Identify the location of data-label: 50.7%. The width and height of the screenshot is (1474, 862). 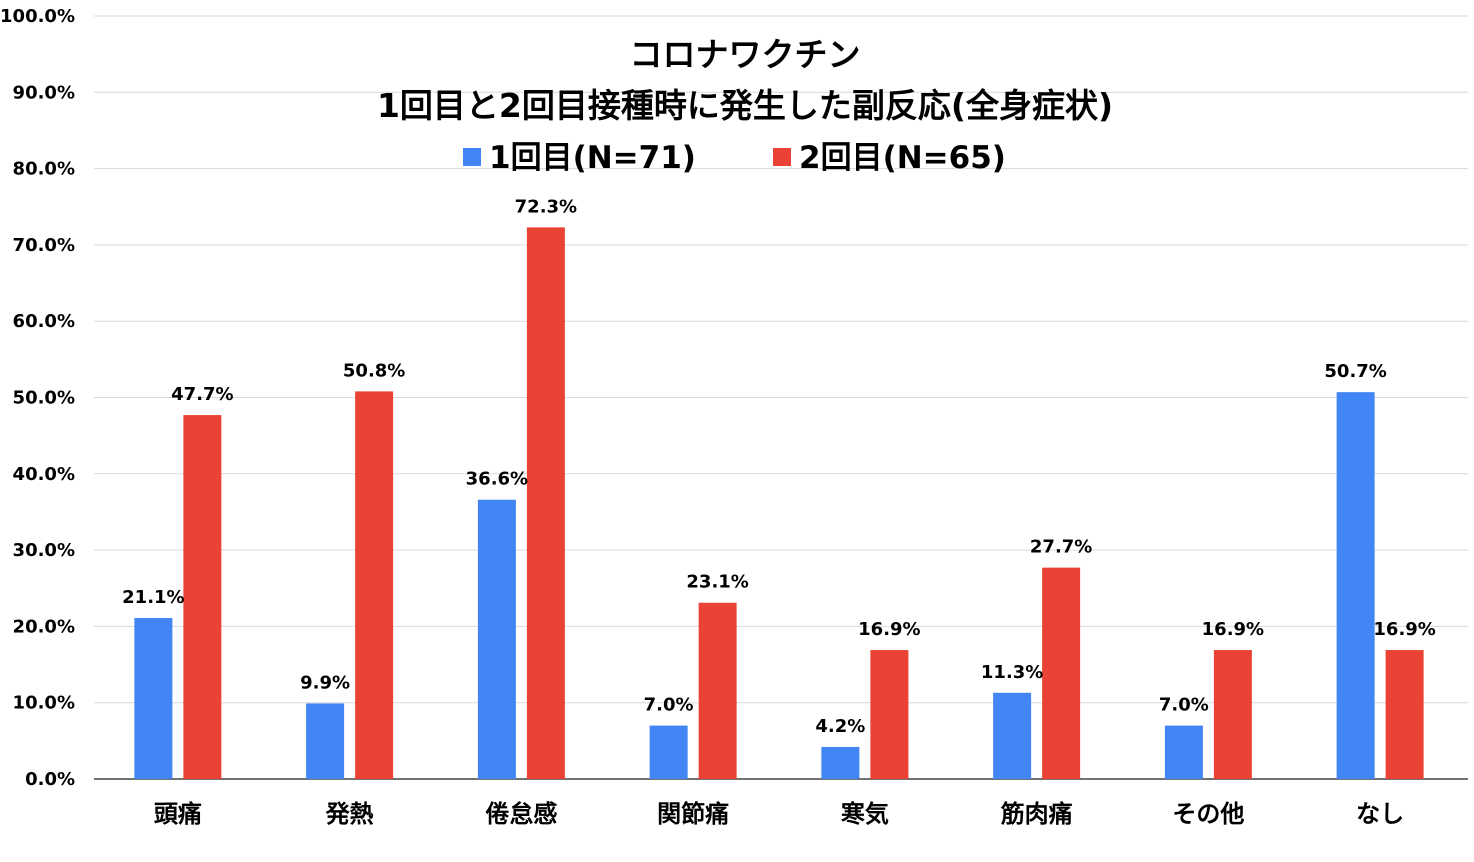
(1355, 371).